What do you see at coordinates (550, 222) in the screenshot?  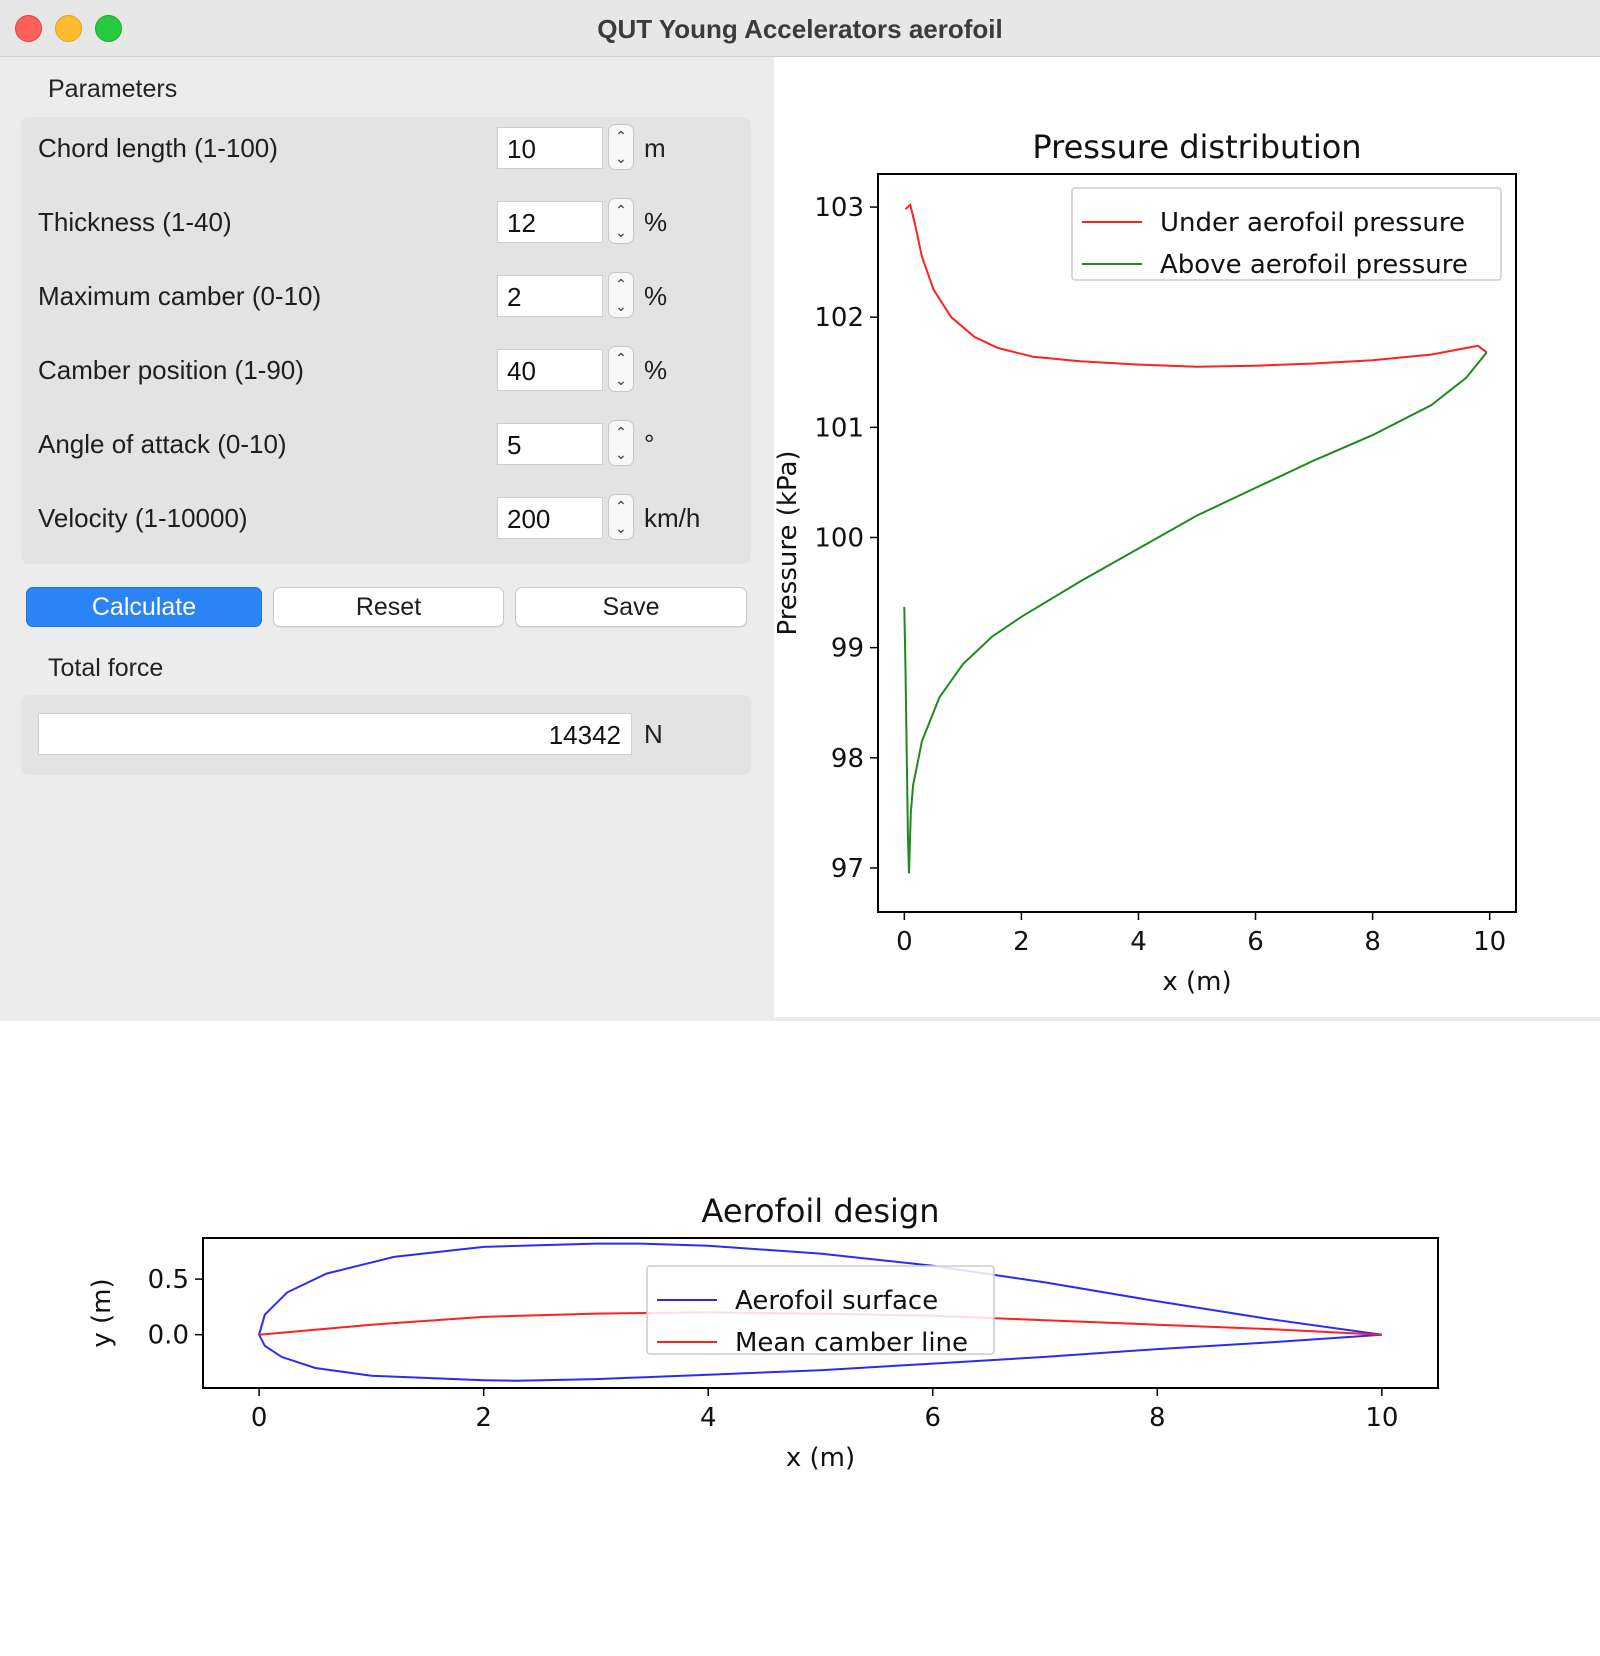 I see `thickness-input: 12` at bounding box center [550, 222].